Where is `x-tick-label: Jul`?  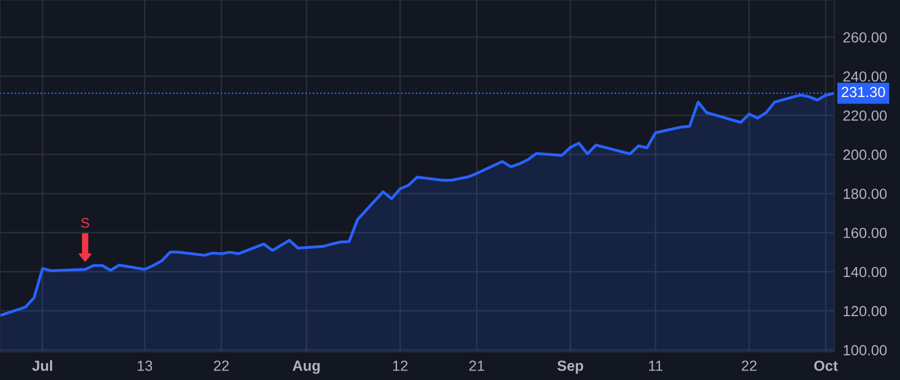
x-tick-label: Jul is located at coordinates (42, 365).